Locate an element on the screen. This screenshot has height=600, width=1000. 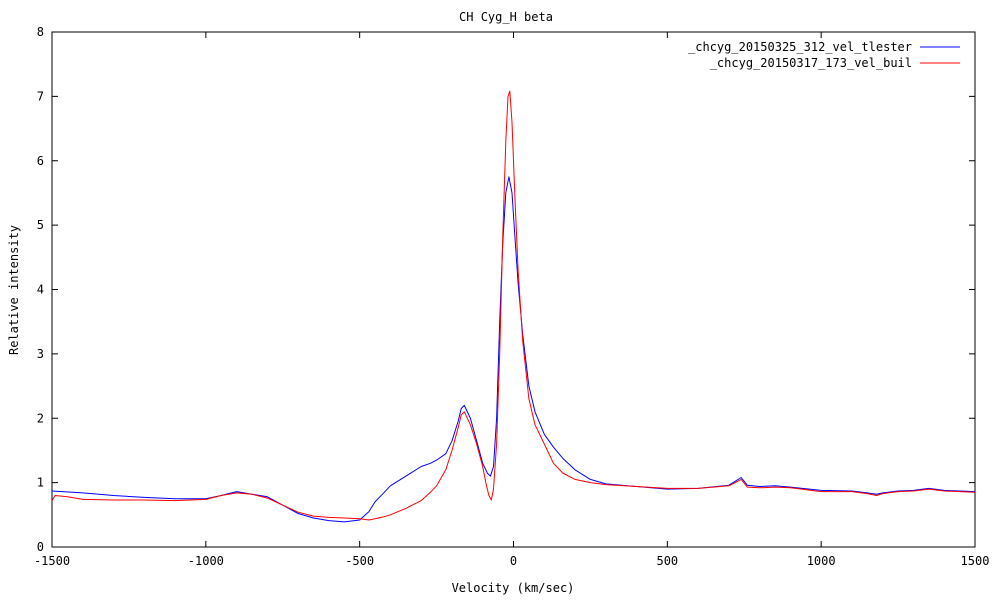
y-tick-label: 2 is located at coordinates (40, 418).